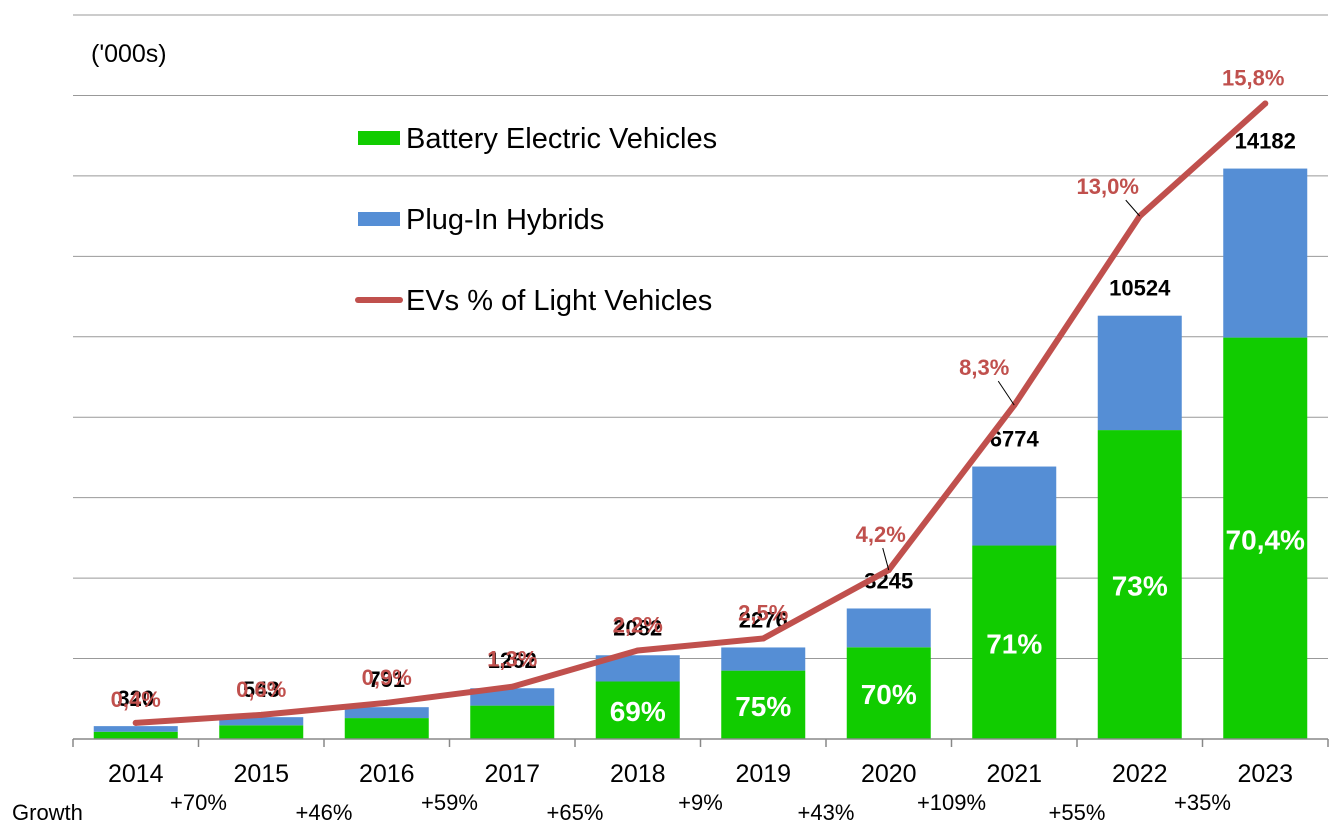 The image size is (1342, 831). I want to click on x-tick-label: 2015, so click(261, 774).